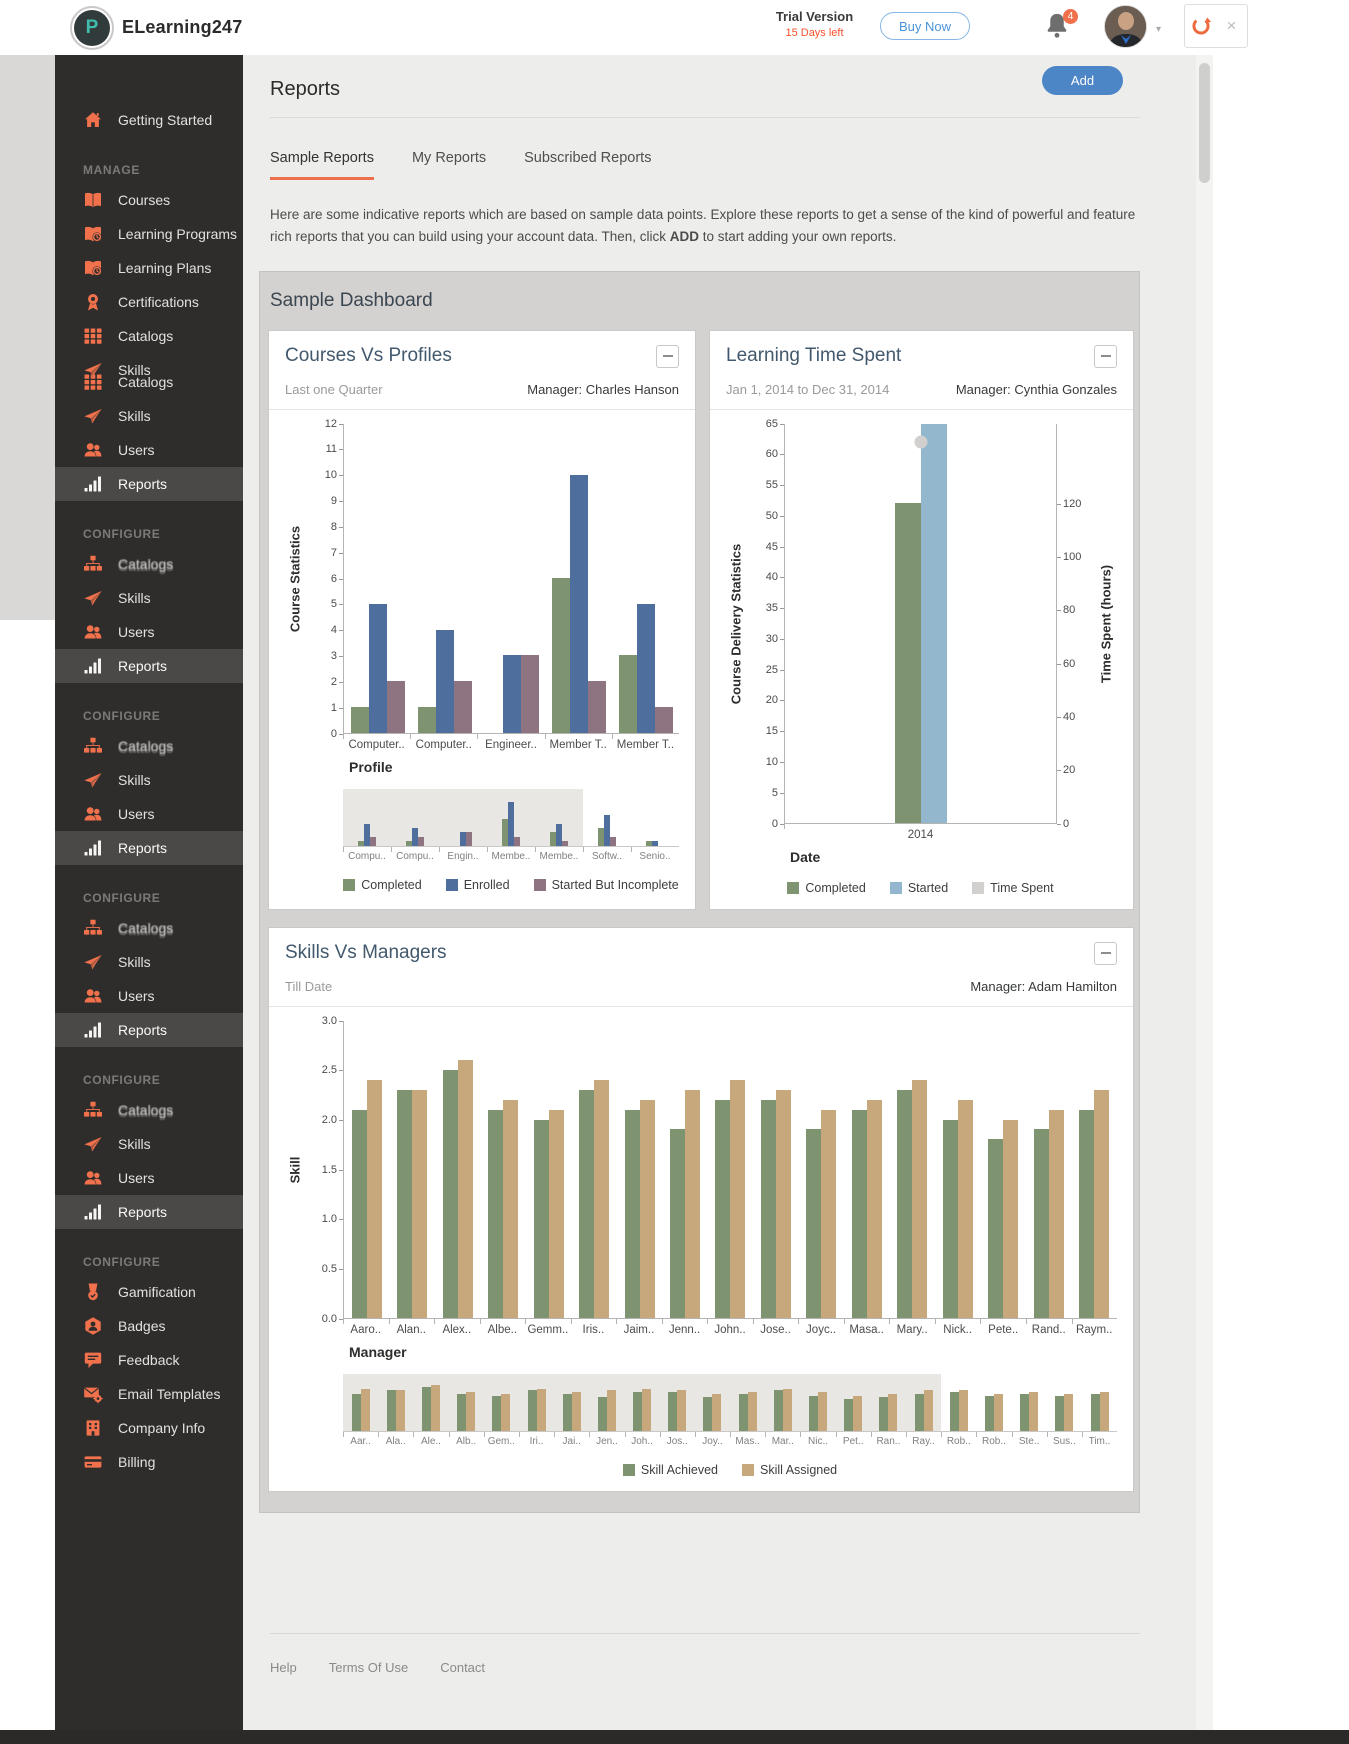  Describe the element at coordinates (1125, 26) in the screenshot. I see `avatar` at that location.